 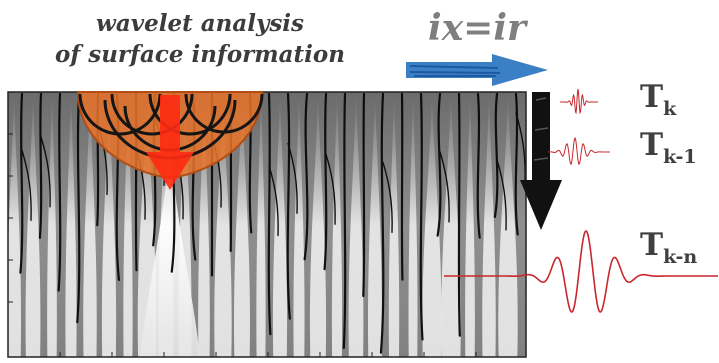 I want to click on formula: ix=ir, so click(x=477, y=28).